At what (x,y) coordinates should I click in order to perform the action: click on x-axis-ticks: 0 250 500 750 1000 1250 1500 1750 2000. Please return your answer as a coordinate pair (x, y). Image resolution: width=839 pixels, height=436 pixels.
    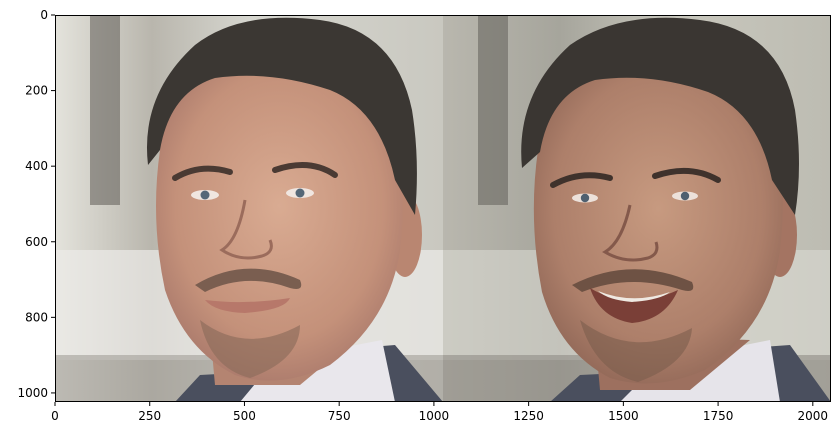
    Looking at the image, I should click on (439, 412).